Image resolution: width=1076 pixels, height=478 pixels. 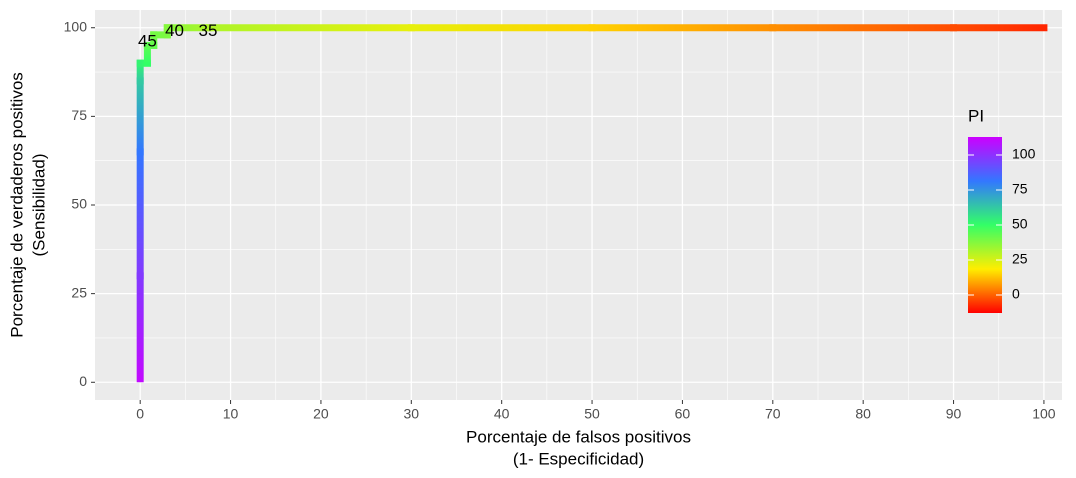 What do you see at coordinates (76, 26) in the screenshot?
I see `y-tick-label: 100` at bounding box center [76, 26].